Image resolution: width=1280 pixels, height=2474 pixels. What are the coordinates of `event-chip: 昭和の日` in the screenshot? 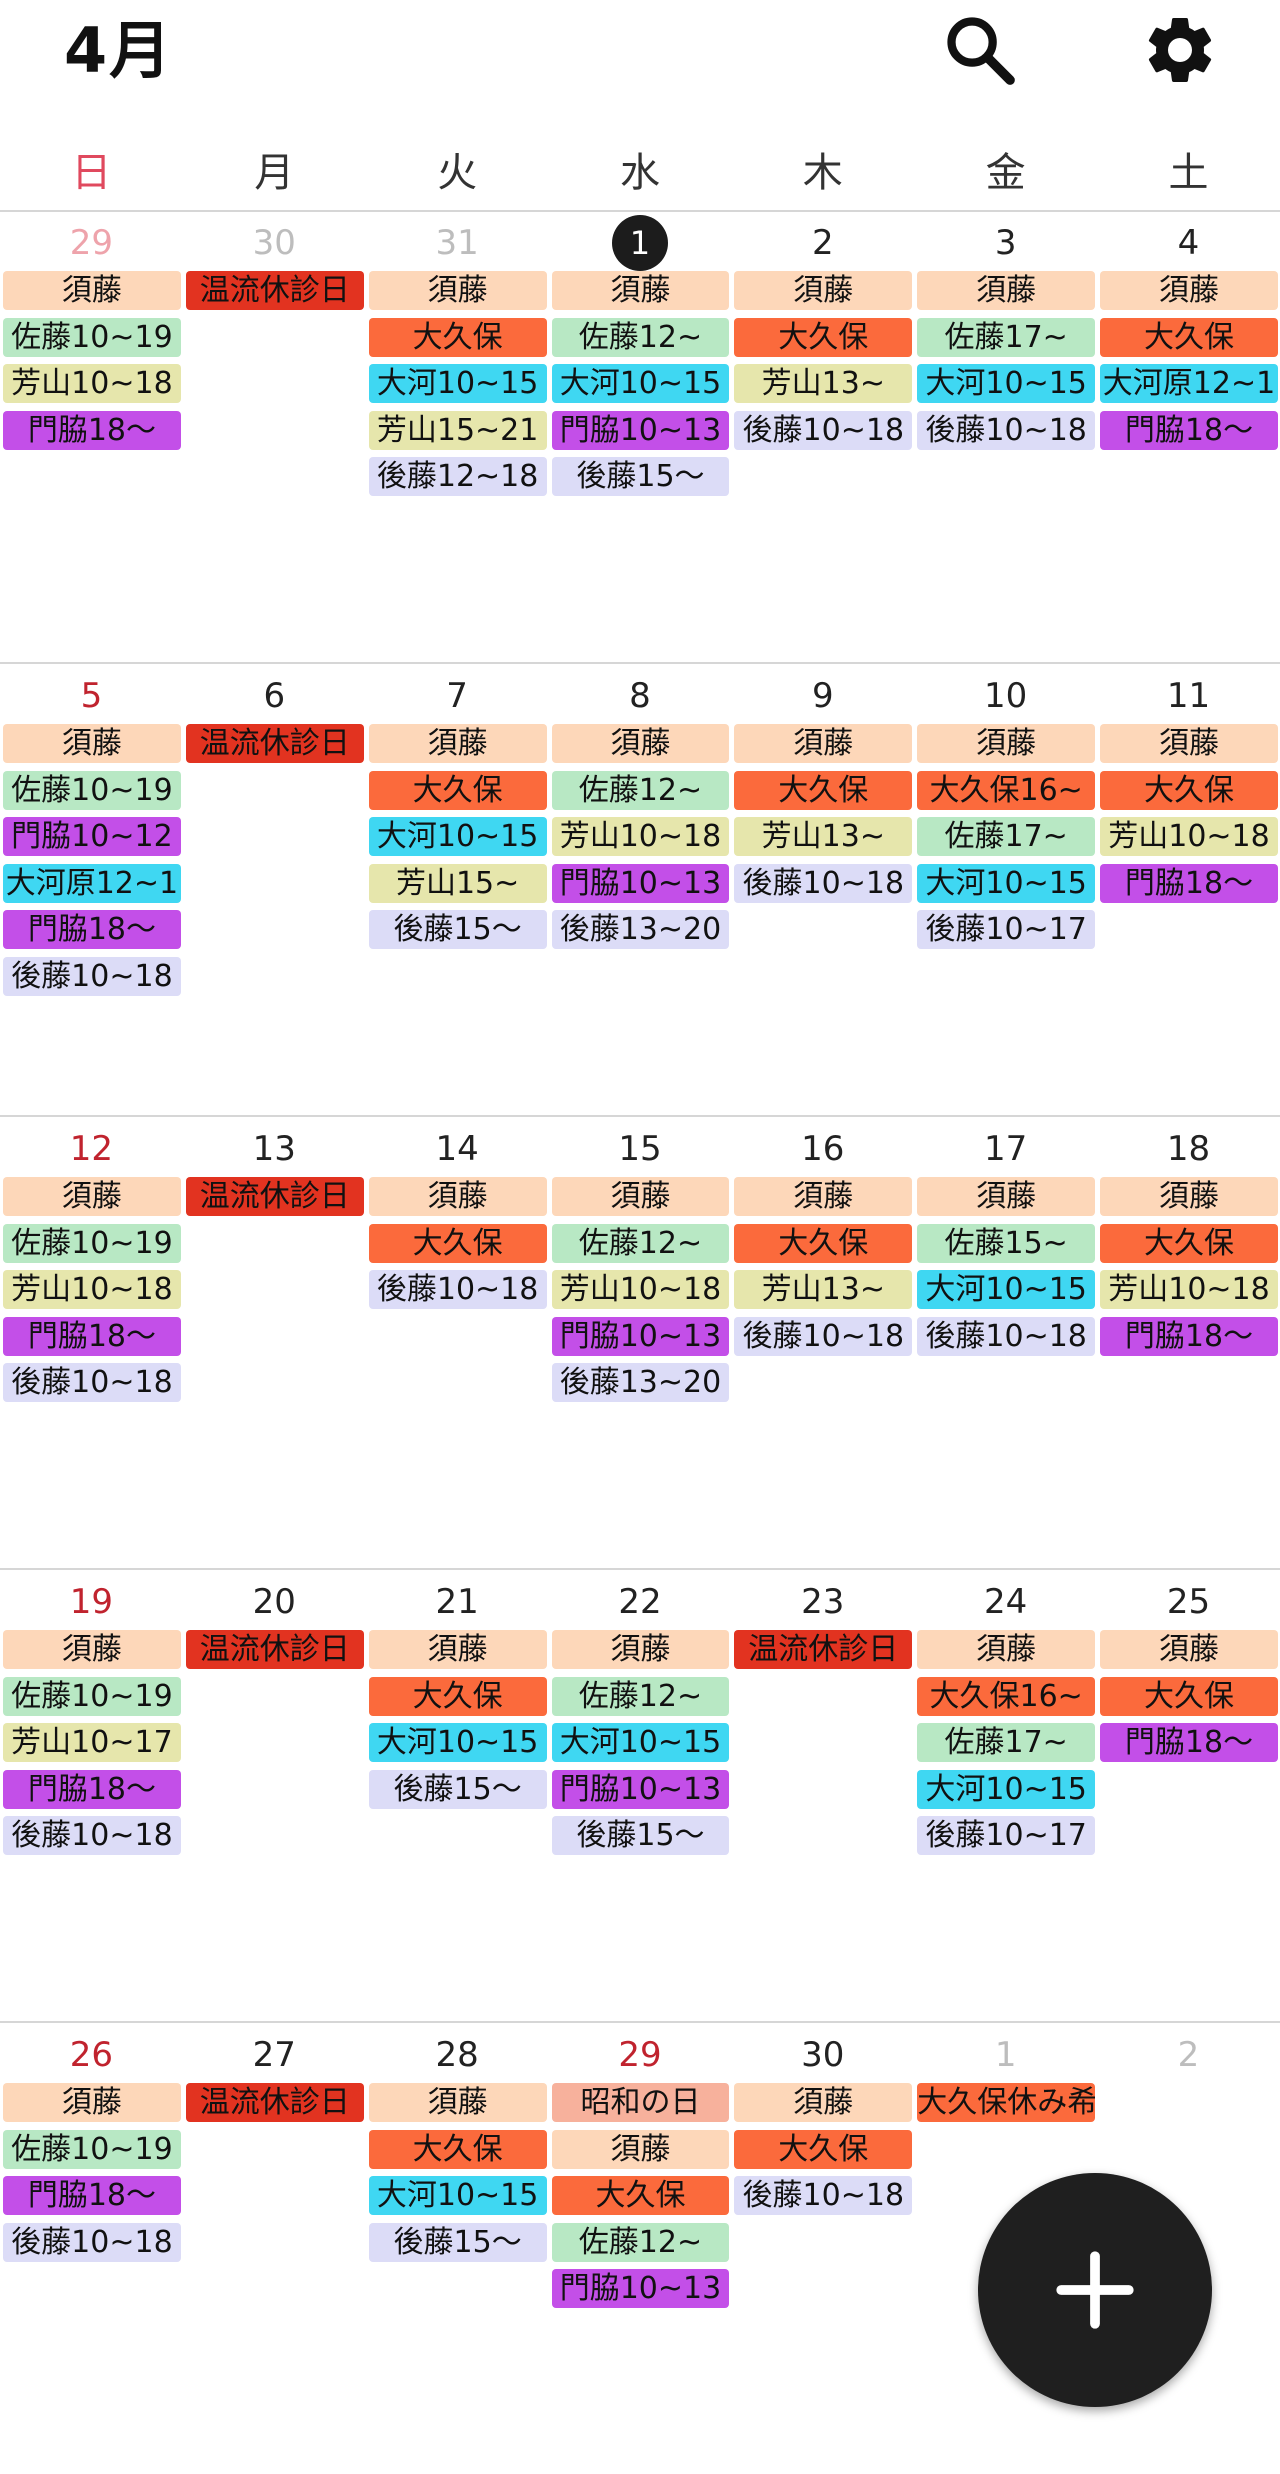 It's located at (640, 2102).